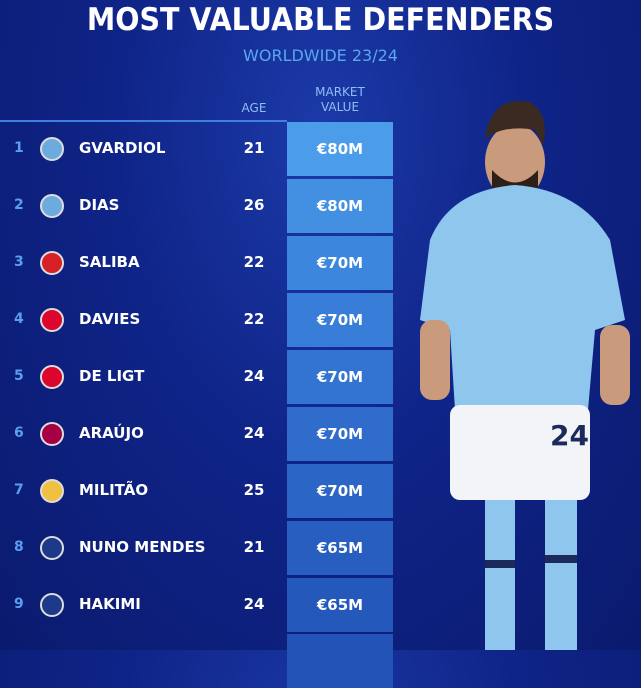 The image size is (641, 688). What do you see at coordinates (196, 434) in the screenshot?
I see `table-row: 6 ARAÚJO 24 €70M` at bounding box center [196, 434].